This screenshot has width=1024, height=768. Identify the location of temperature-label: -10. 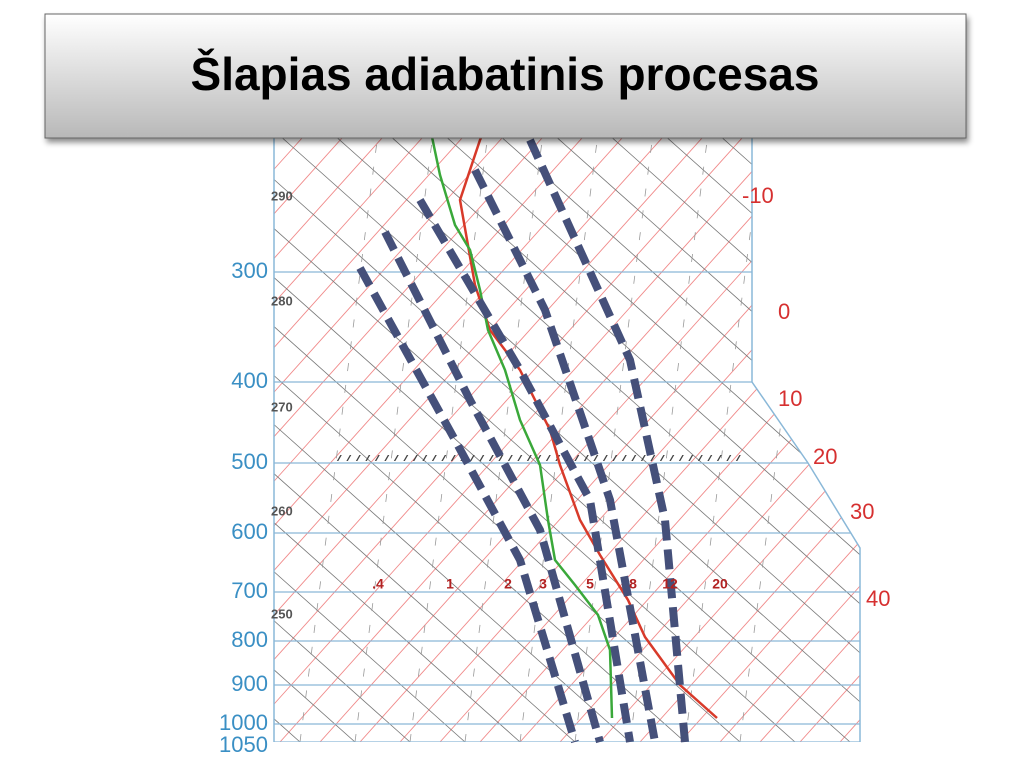
(758, 195).